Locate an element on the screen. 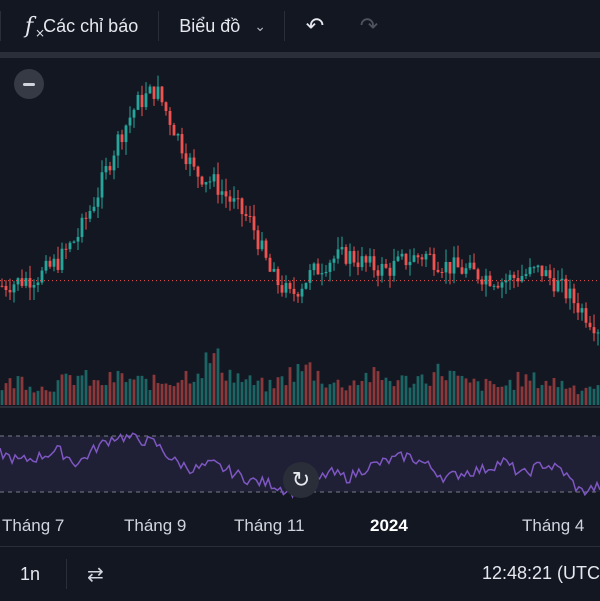 This screenshot has width=600, height=601. bottom-bar: 1n ⇄ 12:48:21 (UTC is located at coordinates (300, 573).